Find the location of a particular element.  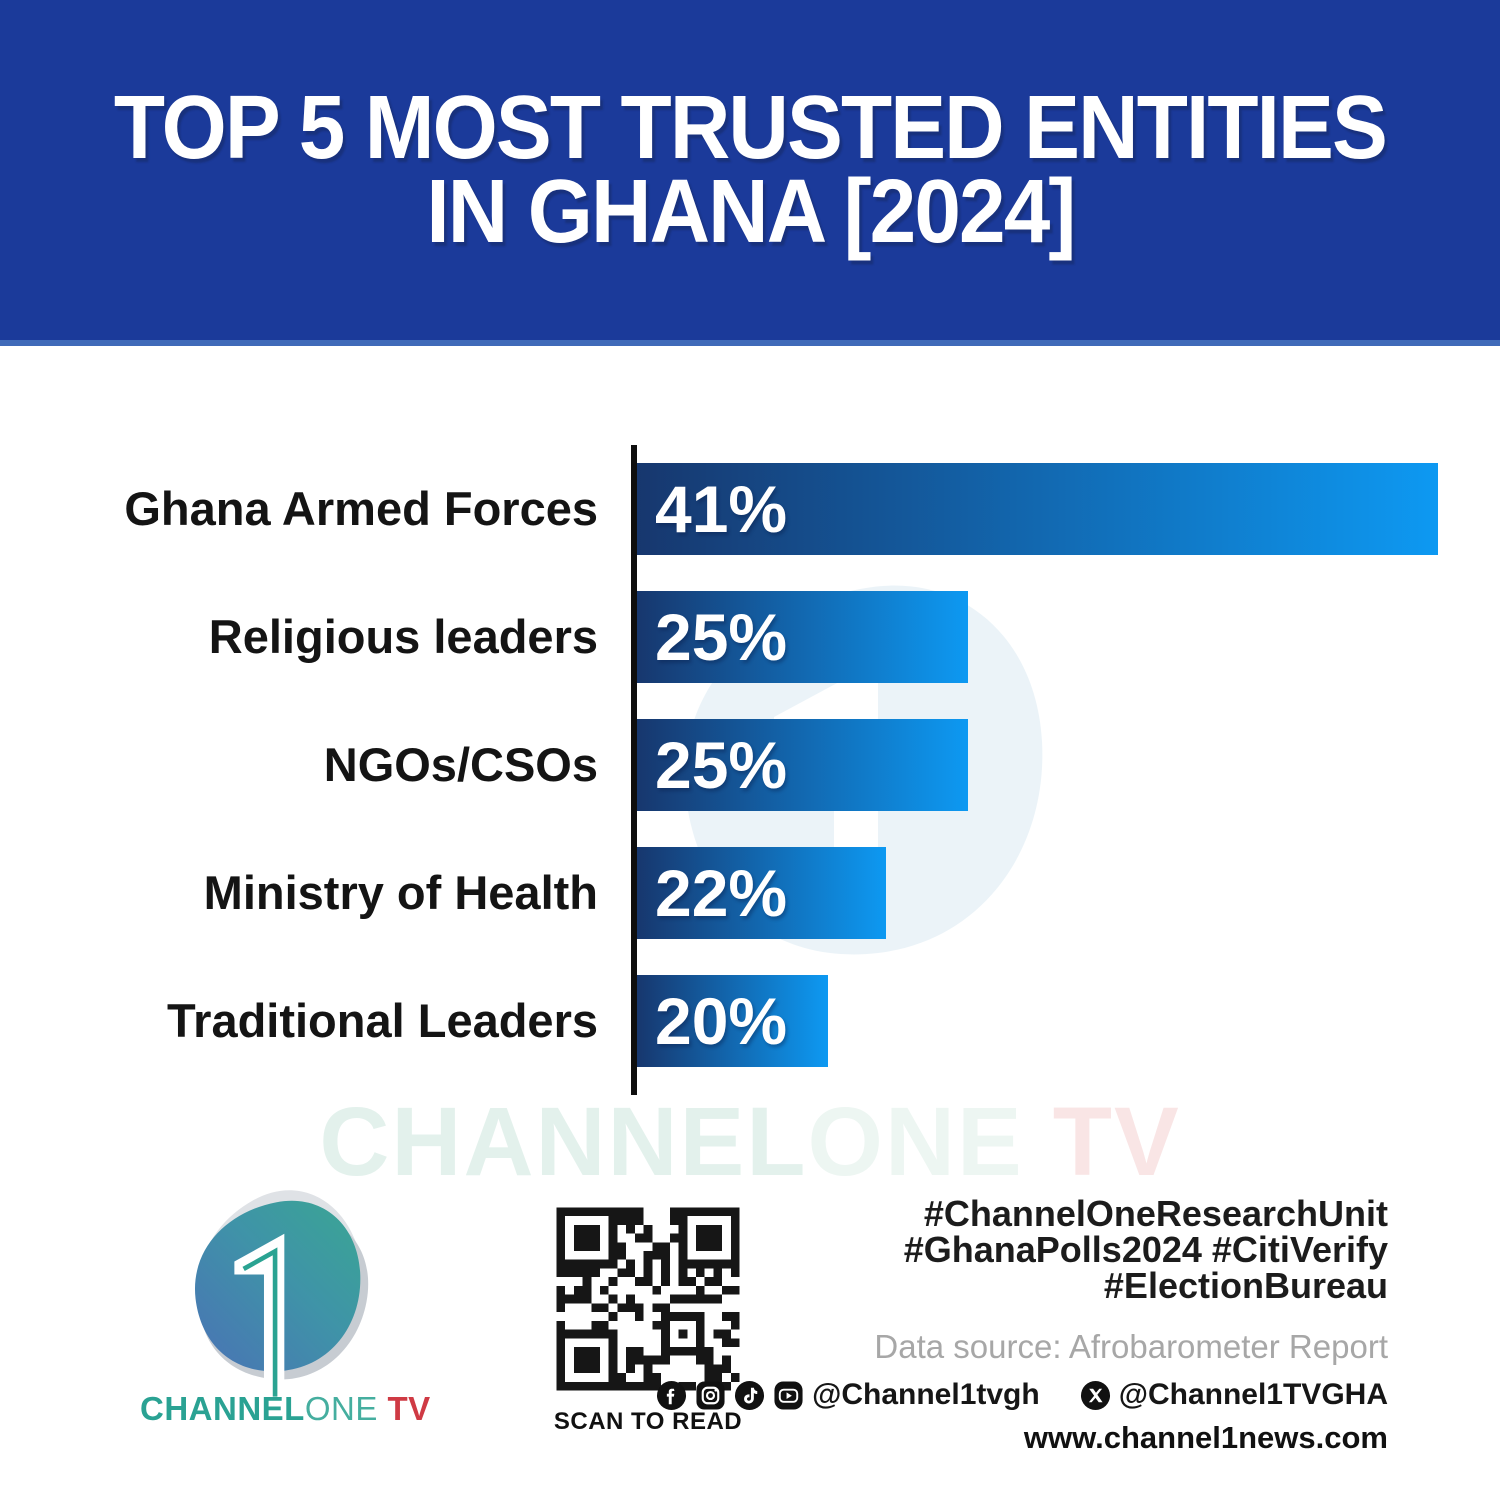

qr-block: SCAN TO READ is located at coordinates (648, 1319).